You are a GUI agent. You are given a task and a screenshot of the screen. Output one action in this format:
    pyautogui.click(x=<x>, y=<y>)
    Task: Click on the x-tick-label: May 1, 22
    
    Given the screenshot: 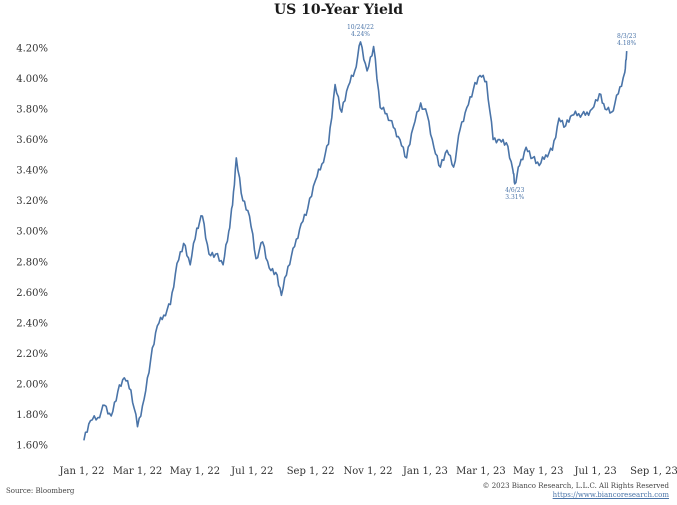 What is the action you would take?
    pyautogui.click(x=195, y=471)
    